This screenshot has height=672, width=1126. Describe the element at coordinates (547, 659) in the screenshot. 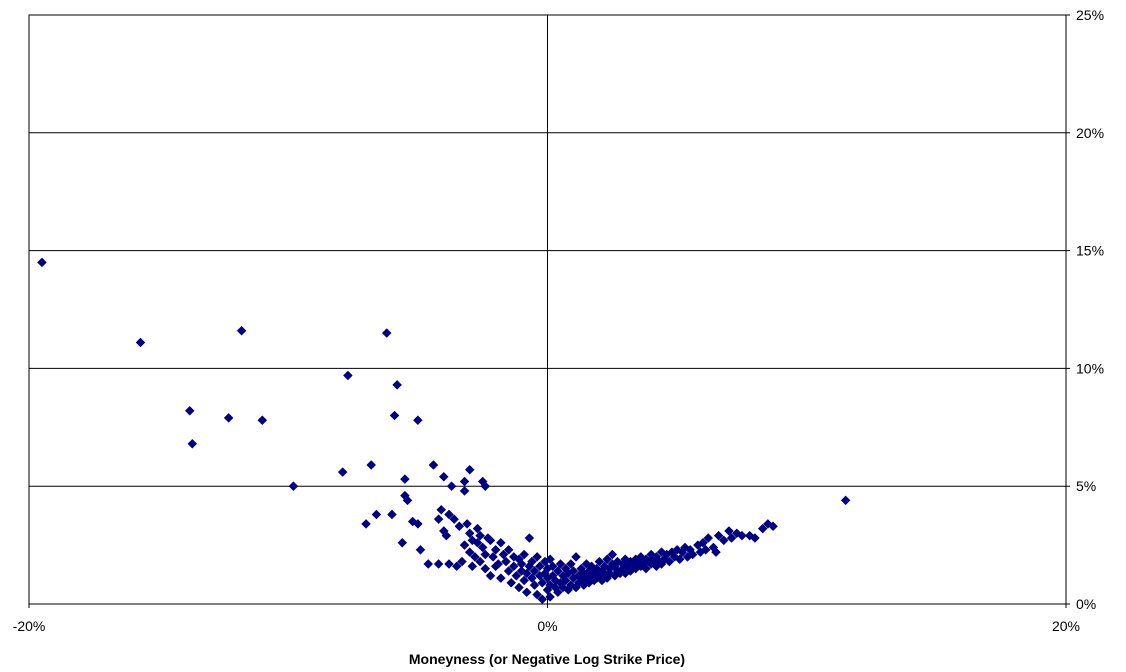

I see `x-axis-label: Moneyness (or Negative Log Strike Price)` at that location.